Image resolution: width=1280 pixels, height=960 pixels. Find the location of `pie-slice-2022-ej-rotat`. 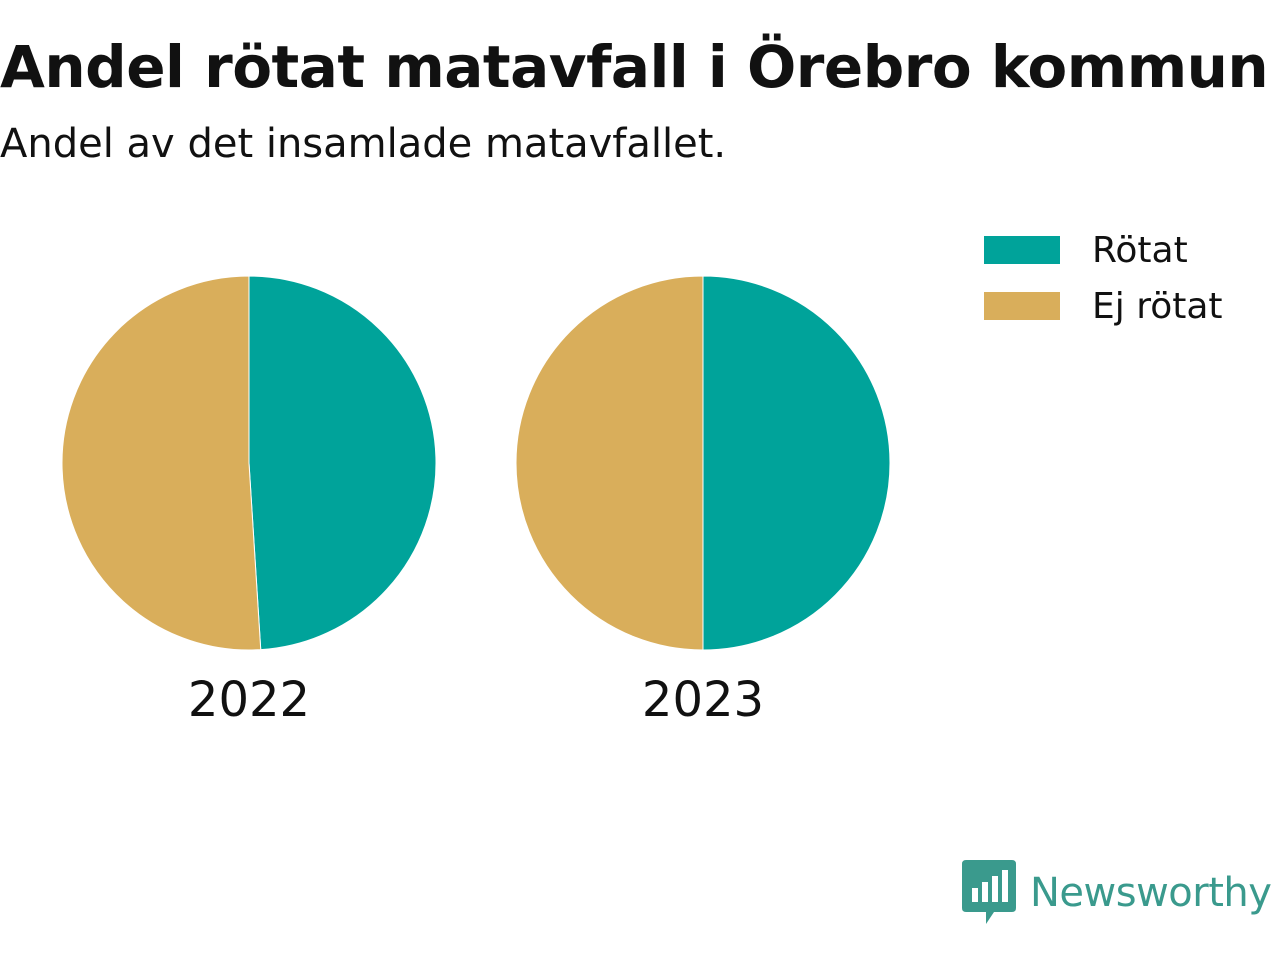

pie-slice-2022-ej-rotat is located at coordinates (161, 463).